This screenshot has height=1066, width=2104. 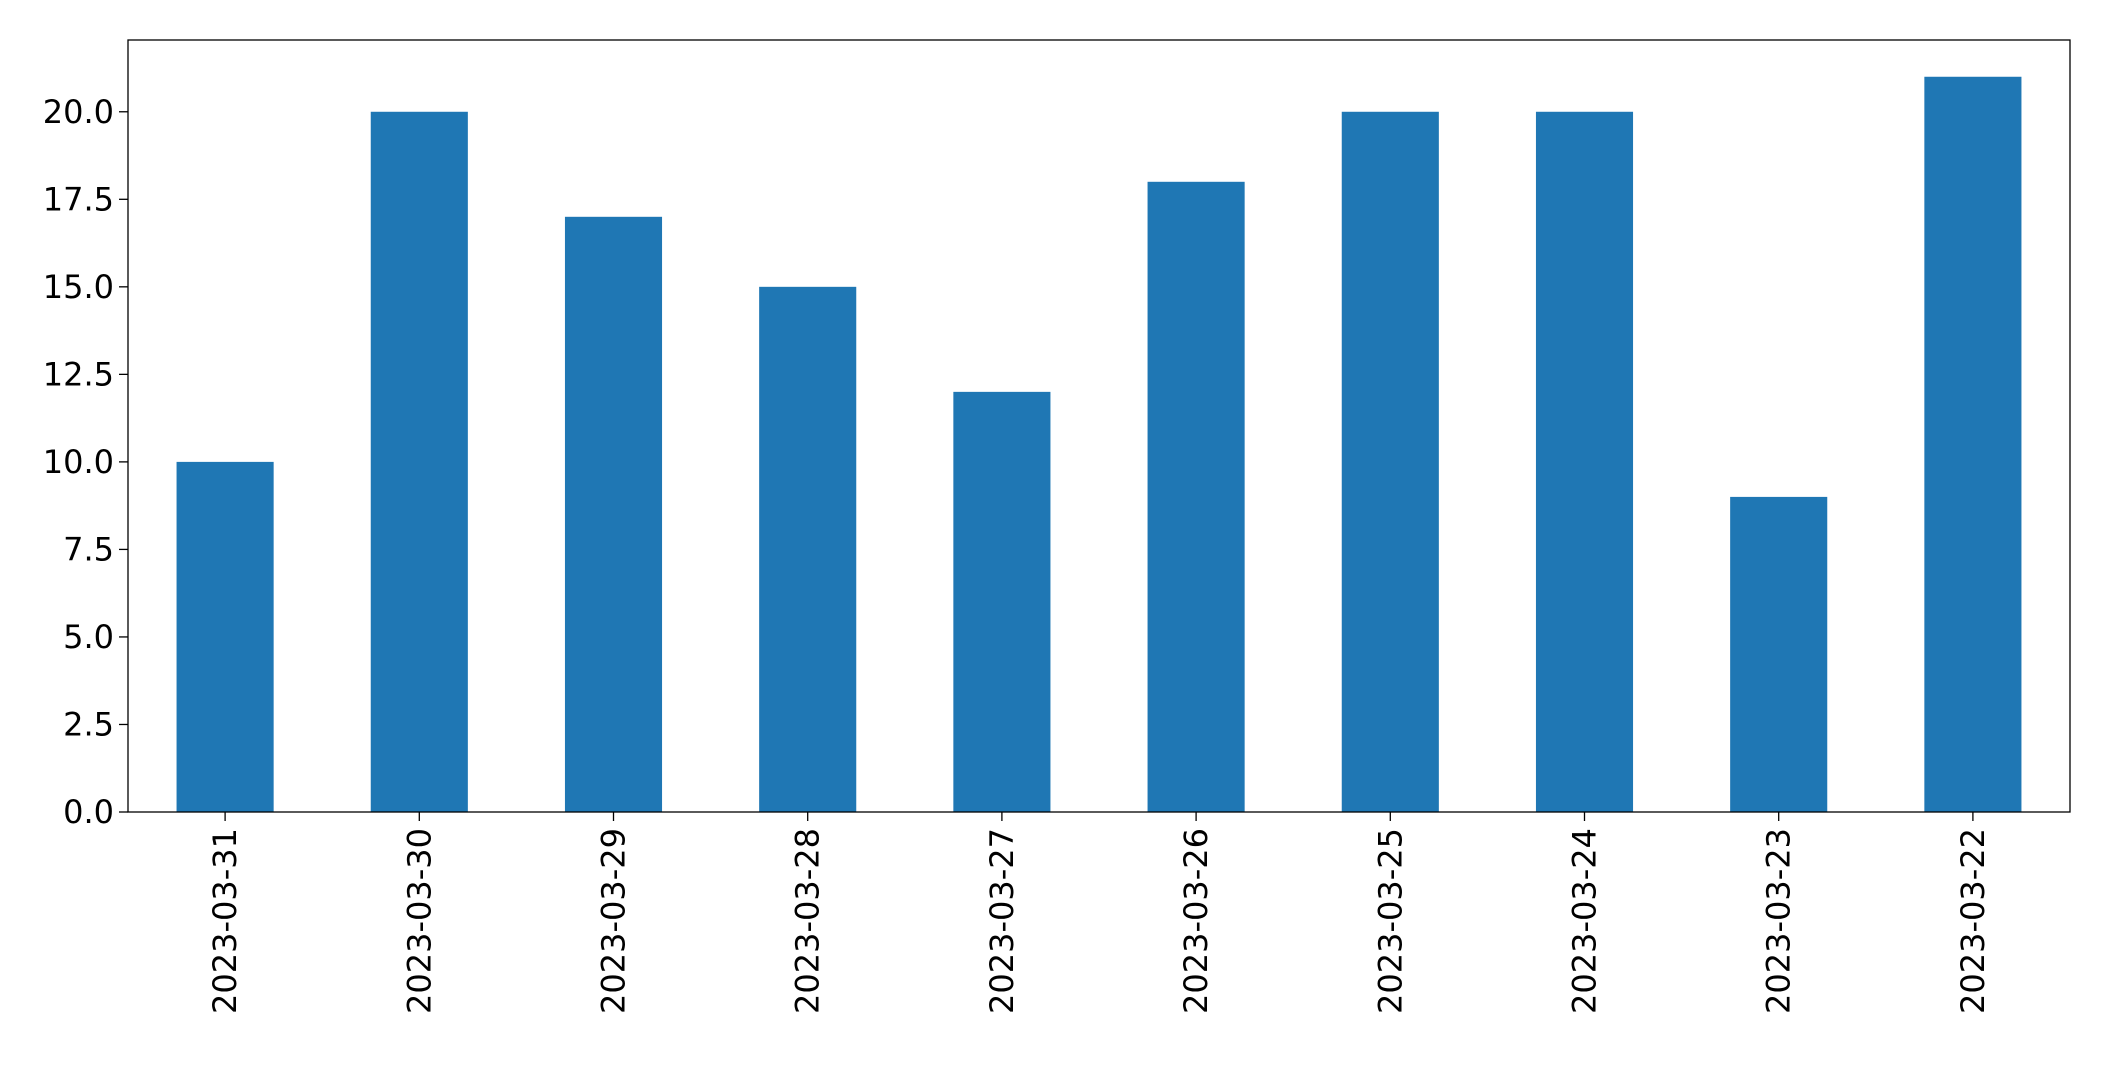 I want to click on y-tick-label: 0.0, so click(x=88, y=812).